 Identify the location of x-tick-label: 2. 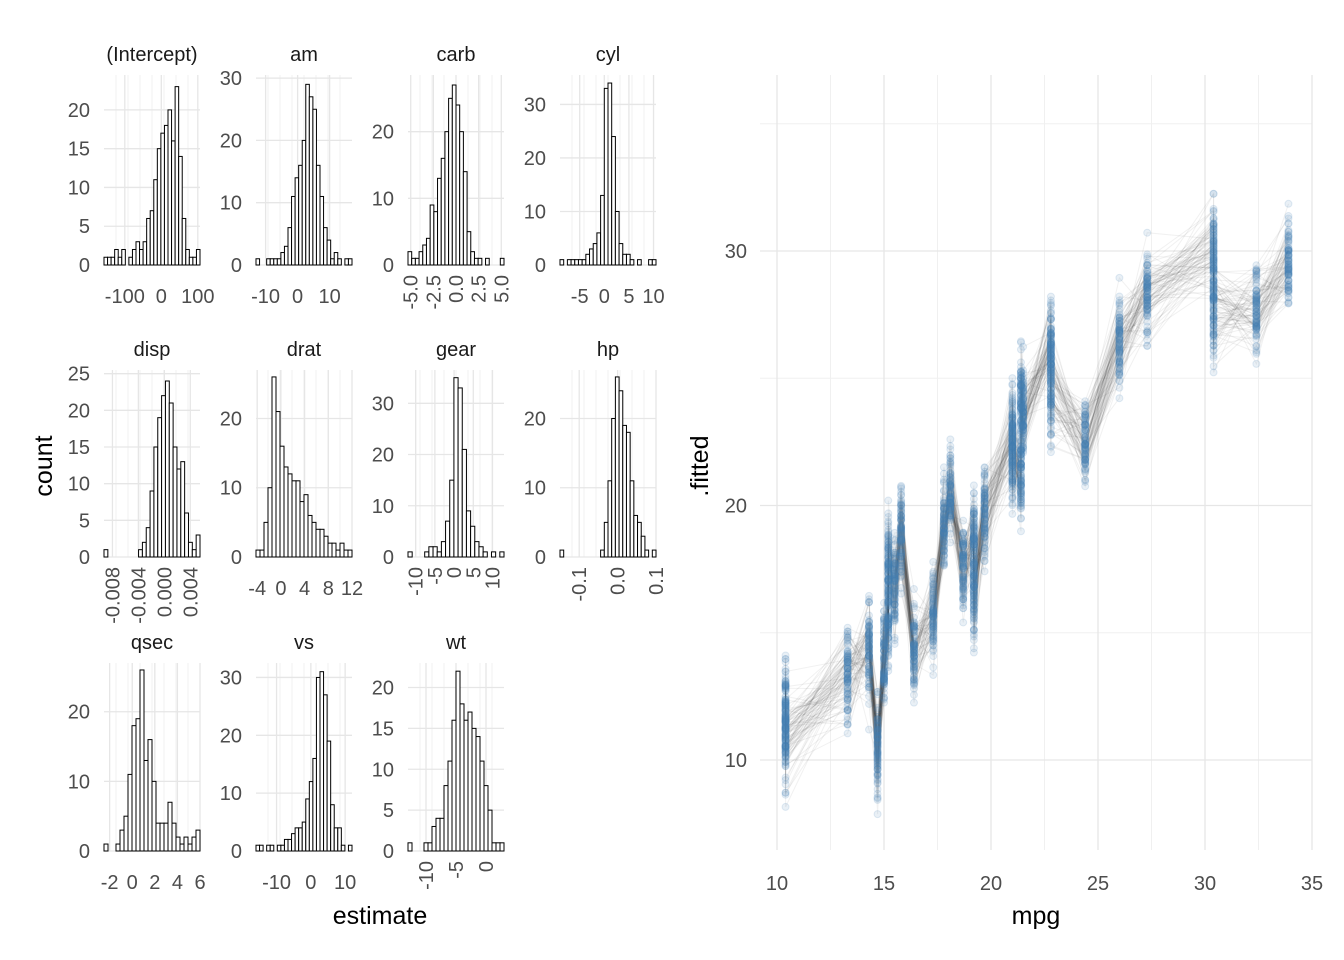
(154, 883).